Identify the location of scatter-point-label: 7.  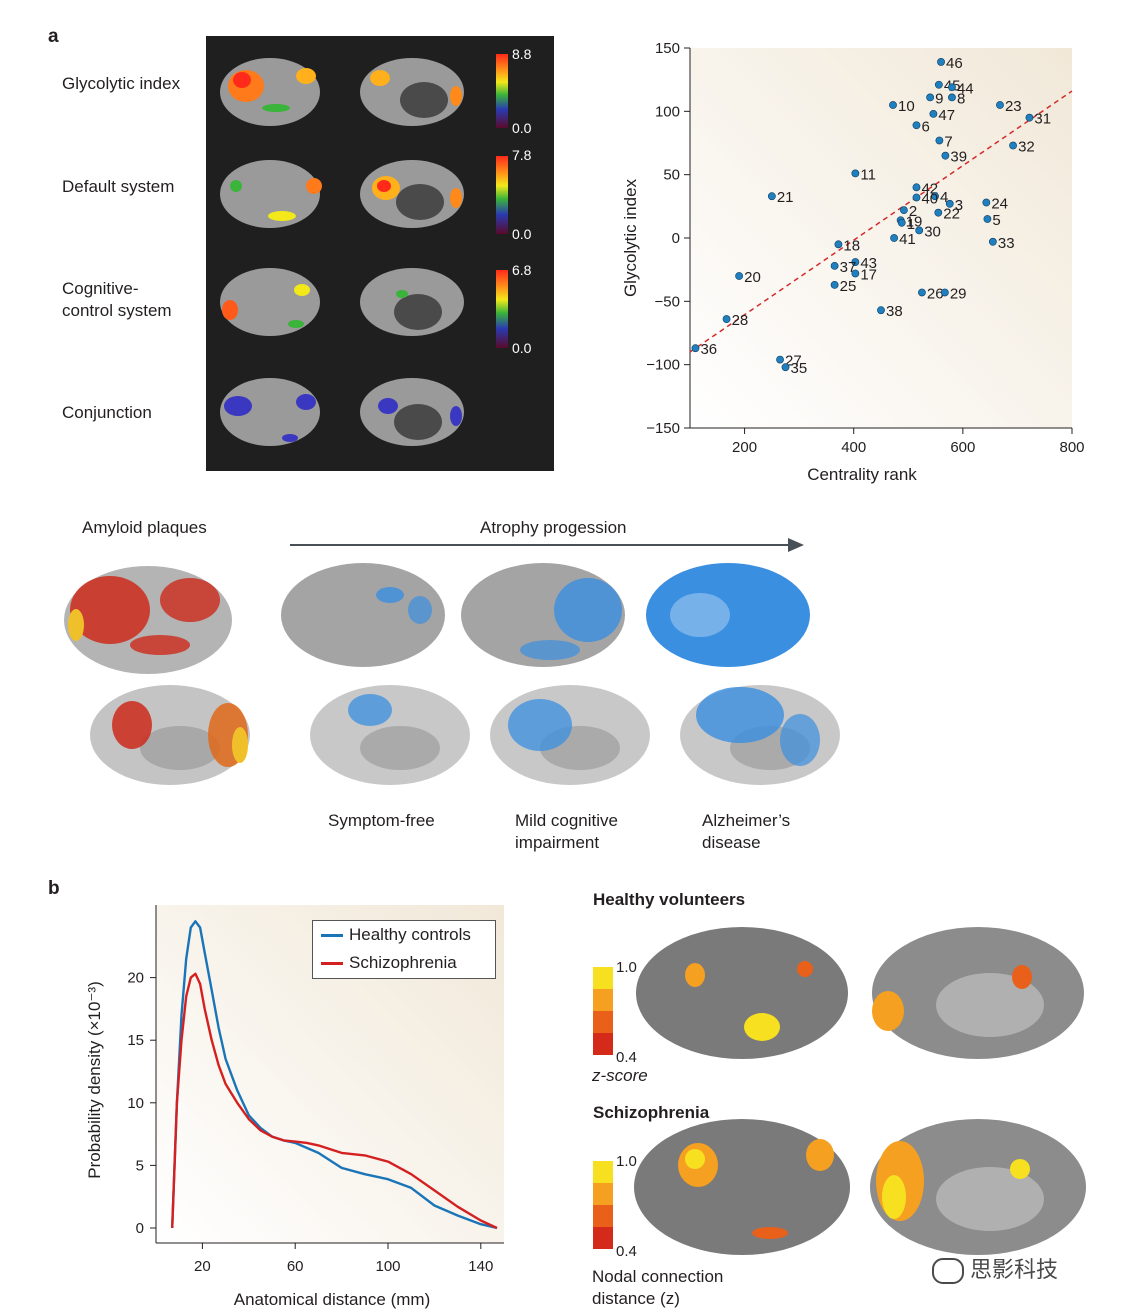
(948, 141).